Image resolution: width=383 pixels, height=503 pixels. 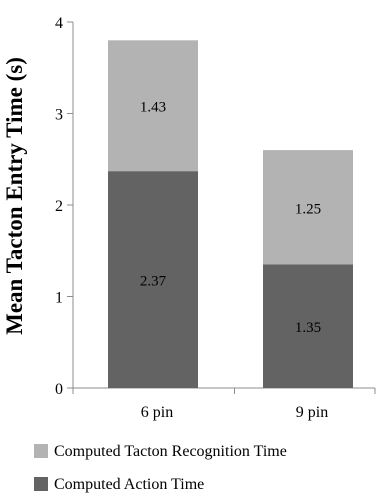 I want to click on bar-segment-action-6pin, so click(x=153, y=279).